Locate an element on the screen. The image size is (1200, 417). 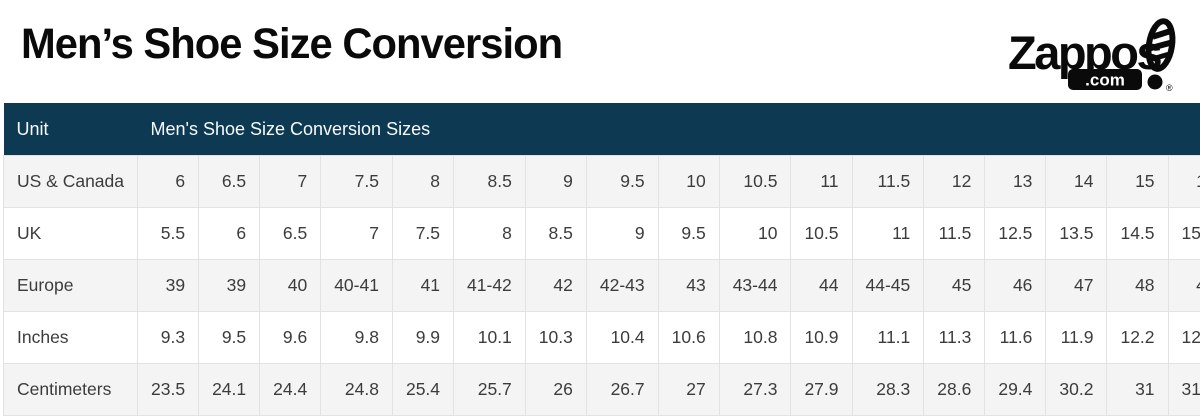
size-cell: 40-41 is located at coordinates (356, 285).